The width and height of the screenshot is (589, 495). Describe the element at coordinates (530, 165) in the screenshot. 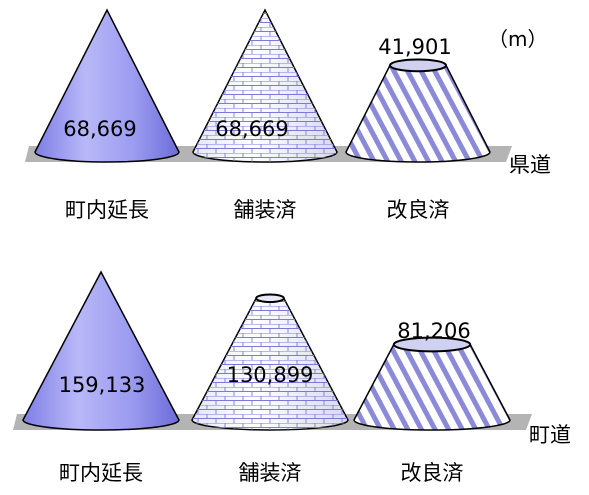

I see `row-label: 県道` at that location.